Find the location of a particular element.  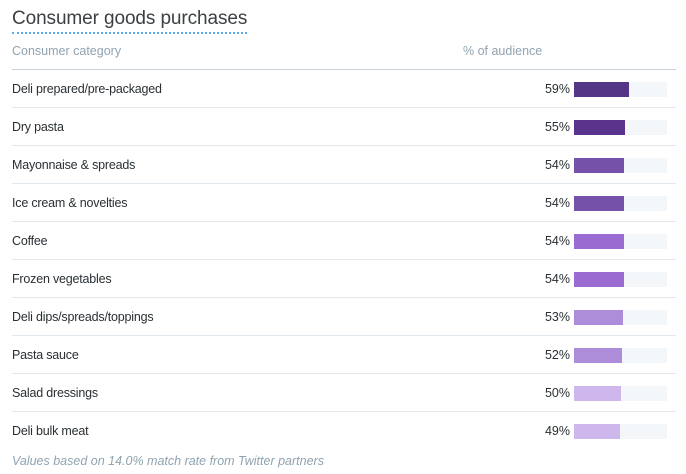

percent-value: 55% is located at coordinates (557, 127).